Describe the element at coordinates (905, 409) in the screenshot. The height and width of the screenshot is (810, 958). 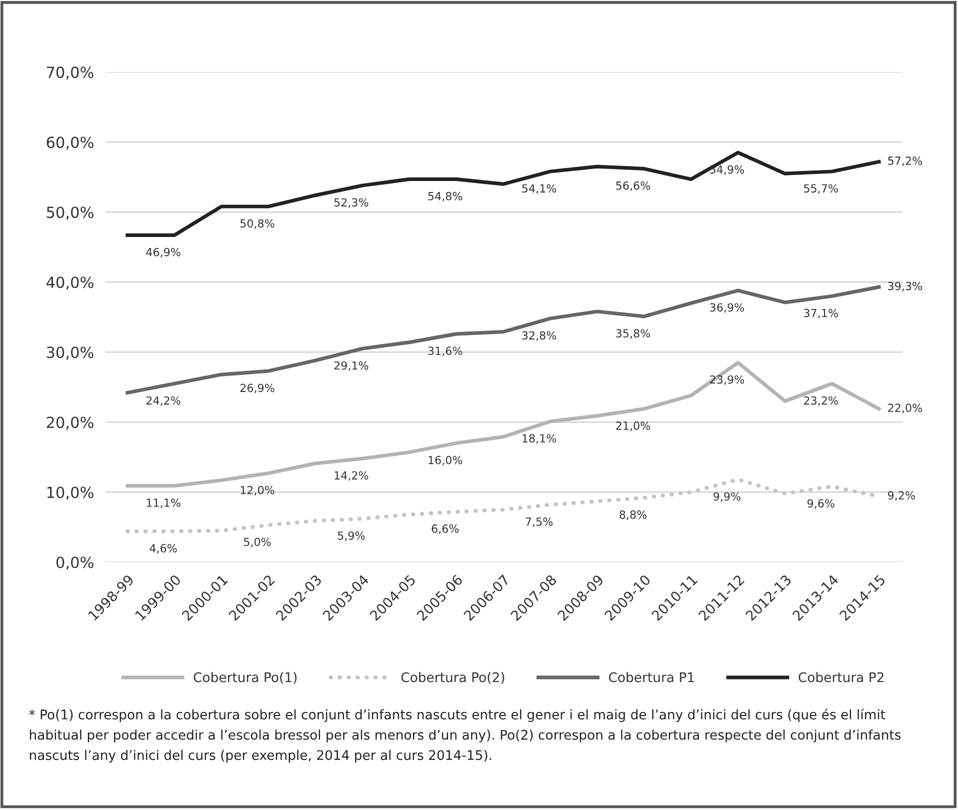
I see `annotation: 22,0%` at that location.